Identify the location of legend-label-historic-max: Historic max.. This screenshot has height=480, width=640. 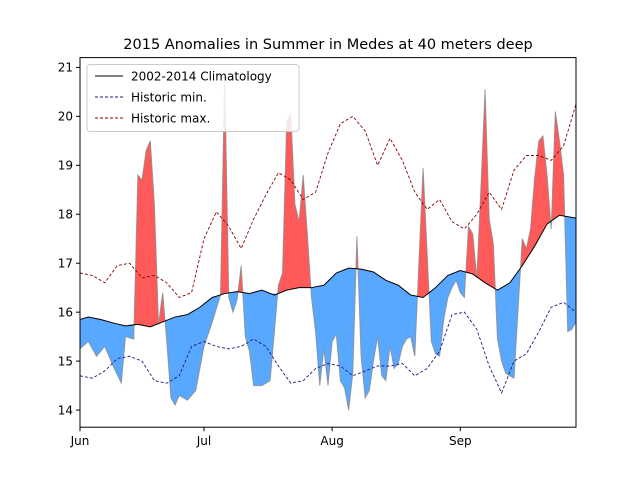
(170, 119).